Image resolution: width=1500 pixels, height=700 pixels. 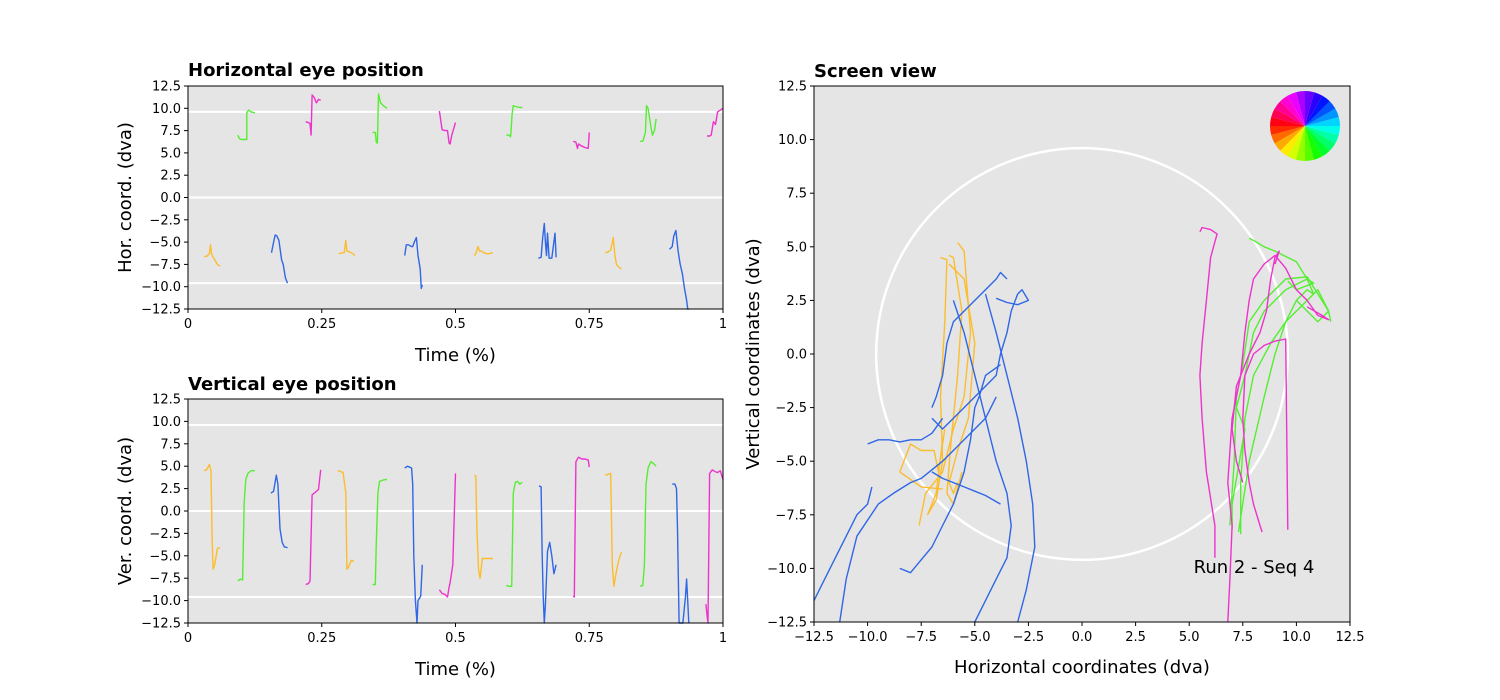 What do you see at coordinates (321, 638) in the screenshot?
I see `x-tick-label: 0.25` at bounding box center [321, 638].